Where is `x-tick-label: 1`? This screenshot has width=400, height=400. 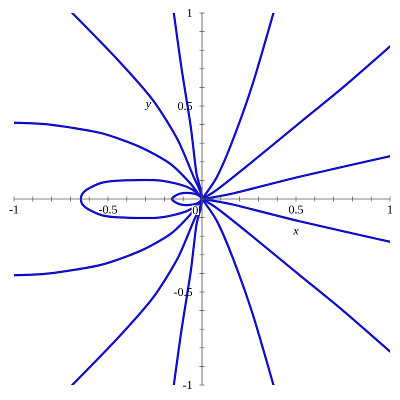 x-tick-label: 1 is located at coordinates (390, 209).